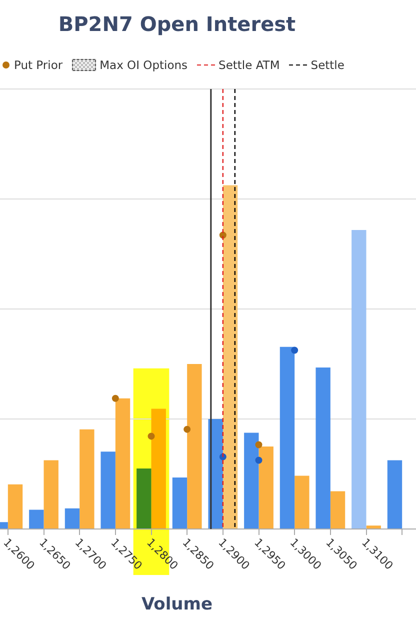 This screenshot has height=631, width=416. Describe the element at coordinates (38, 65) in the screenshot. I see `legend-label: Put Prior` at that location.